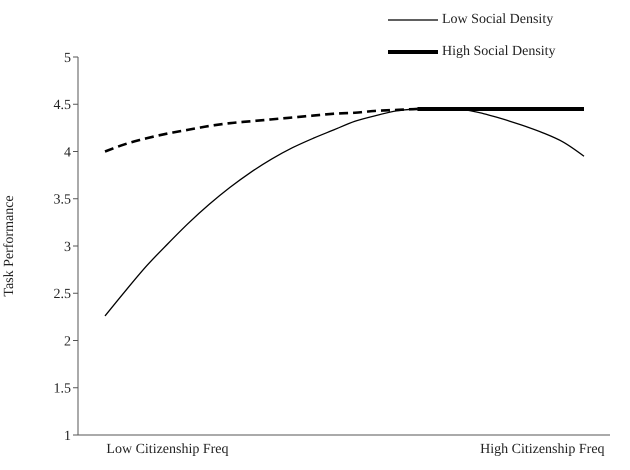 Image resolution: width=630 pixels, height=470 pixels. I want to click on y-tick-label: 2, so click(67, 342).